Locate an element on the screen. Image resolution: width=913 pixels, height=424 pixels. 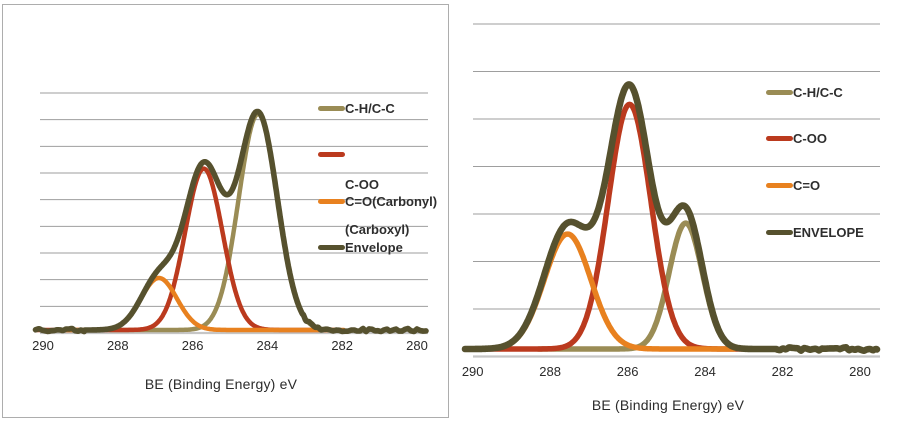
legend-item-envelope: ENVELOPE is located at coordinates (815, 232).